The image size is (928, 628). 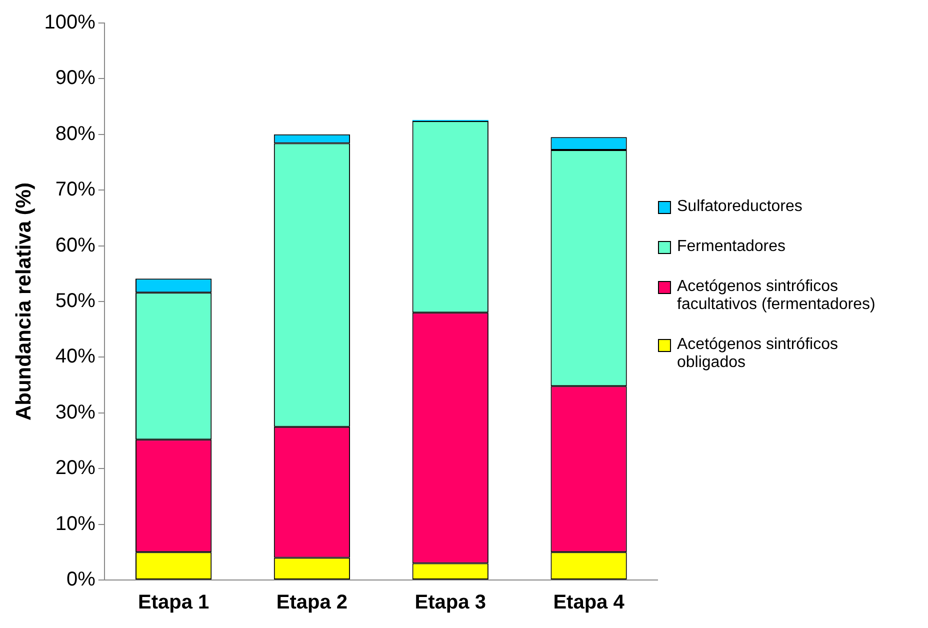 I want to click on x-tick-label: Etapa 4, so click(x=589, y=603).